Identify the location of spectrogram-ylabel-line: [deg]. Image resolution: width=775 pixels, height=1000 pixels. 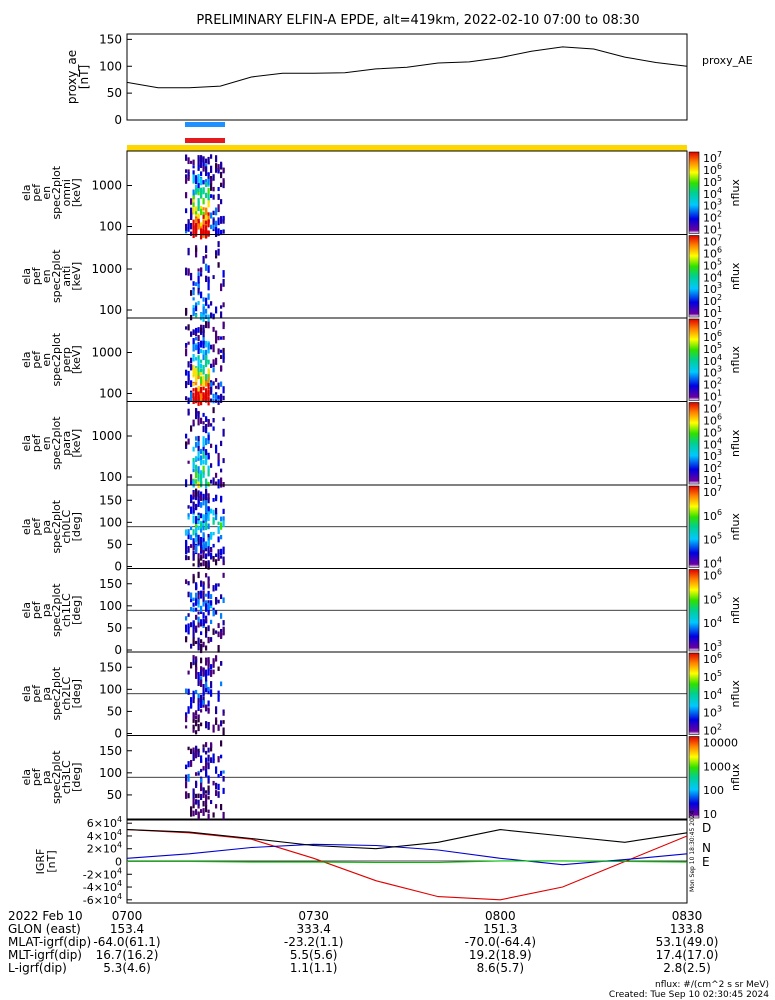
(76, 777).